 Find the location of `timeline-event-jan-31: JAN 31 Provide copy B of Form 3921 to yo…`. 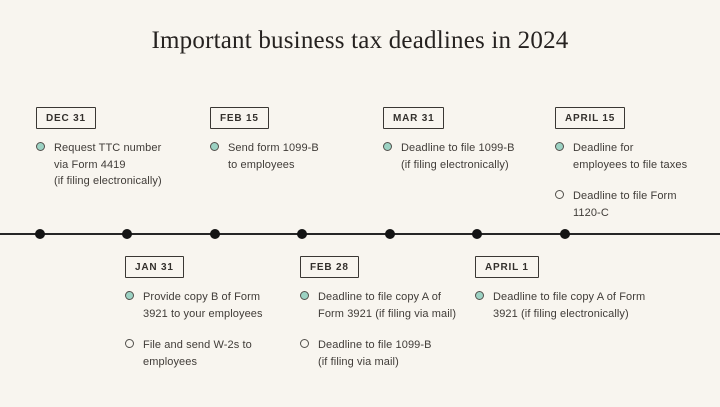

timeline-event-jan-31: JAN 31 Provide copy B of Form 3921 to yo… is located at coordinates (217, 313).